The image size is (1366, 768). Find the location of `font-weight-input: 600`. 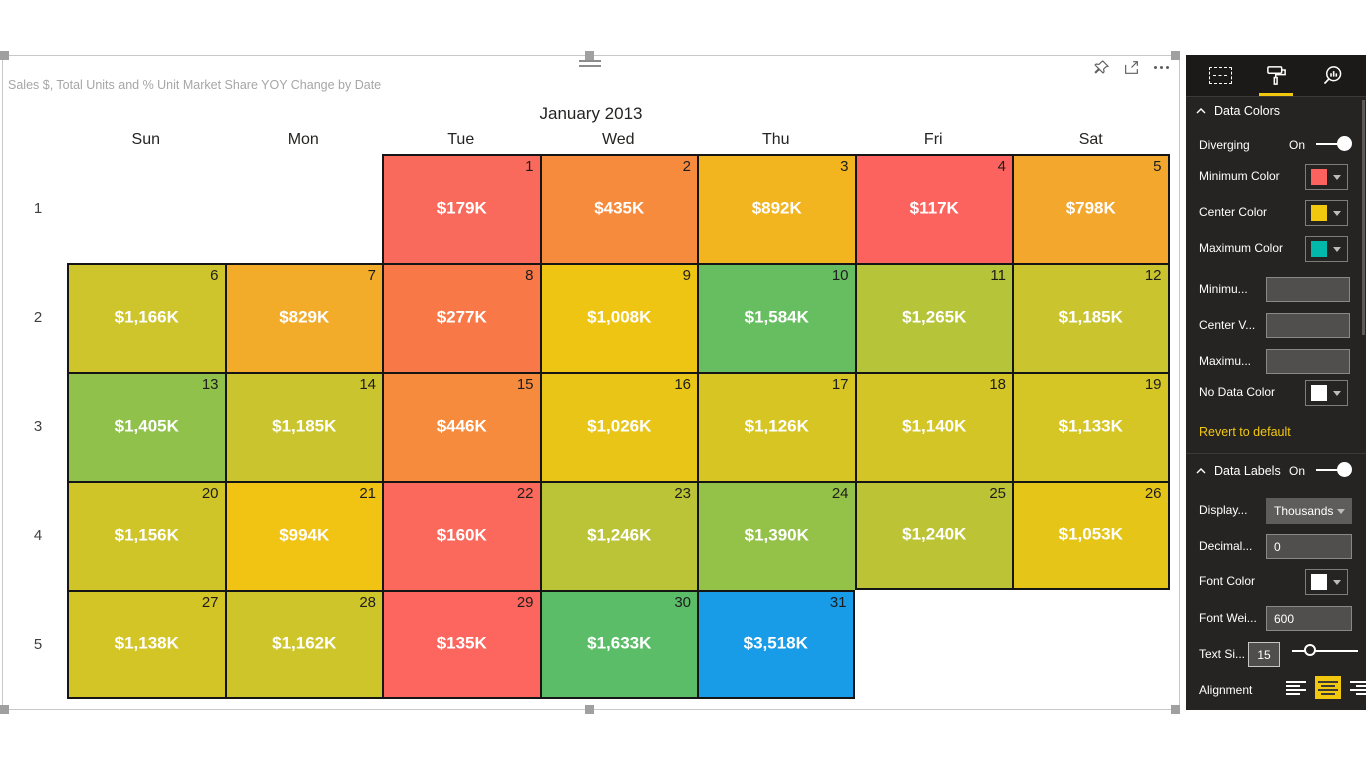

font-weight-input: 600 is located at coordinates (1309, 618).